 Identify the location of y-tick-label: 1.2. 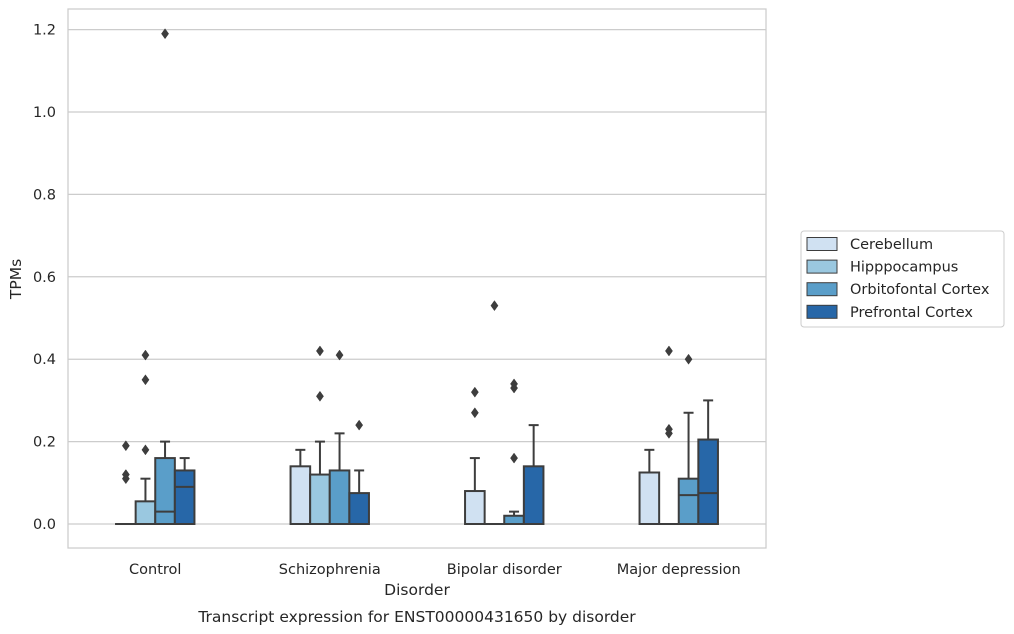
(44, 31).